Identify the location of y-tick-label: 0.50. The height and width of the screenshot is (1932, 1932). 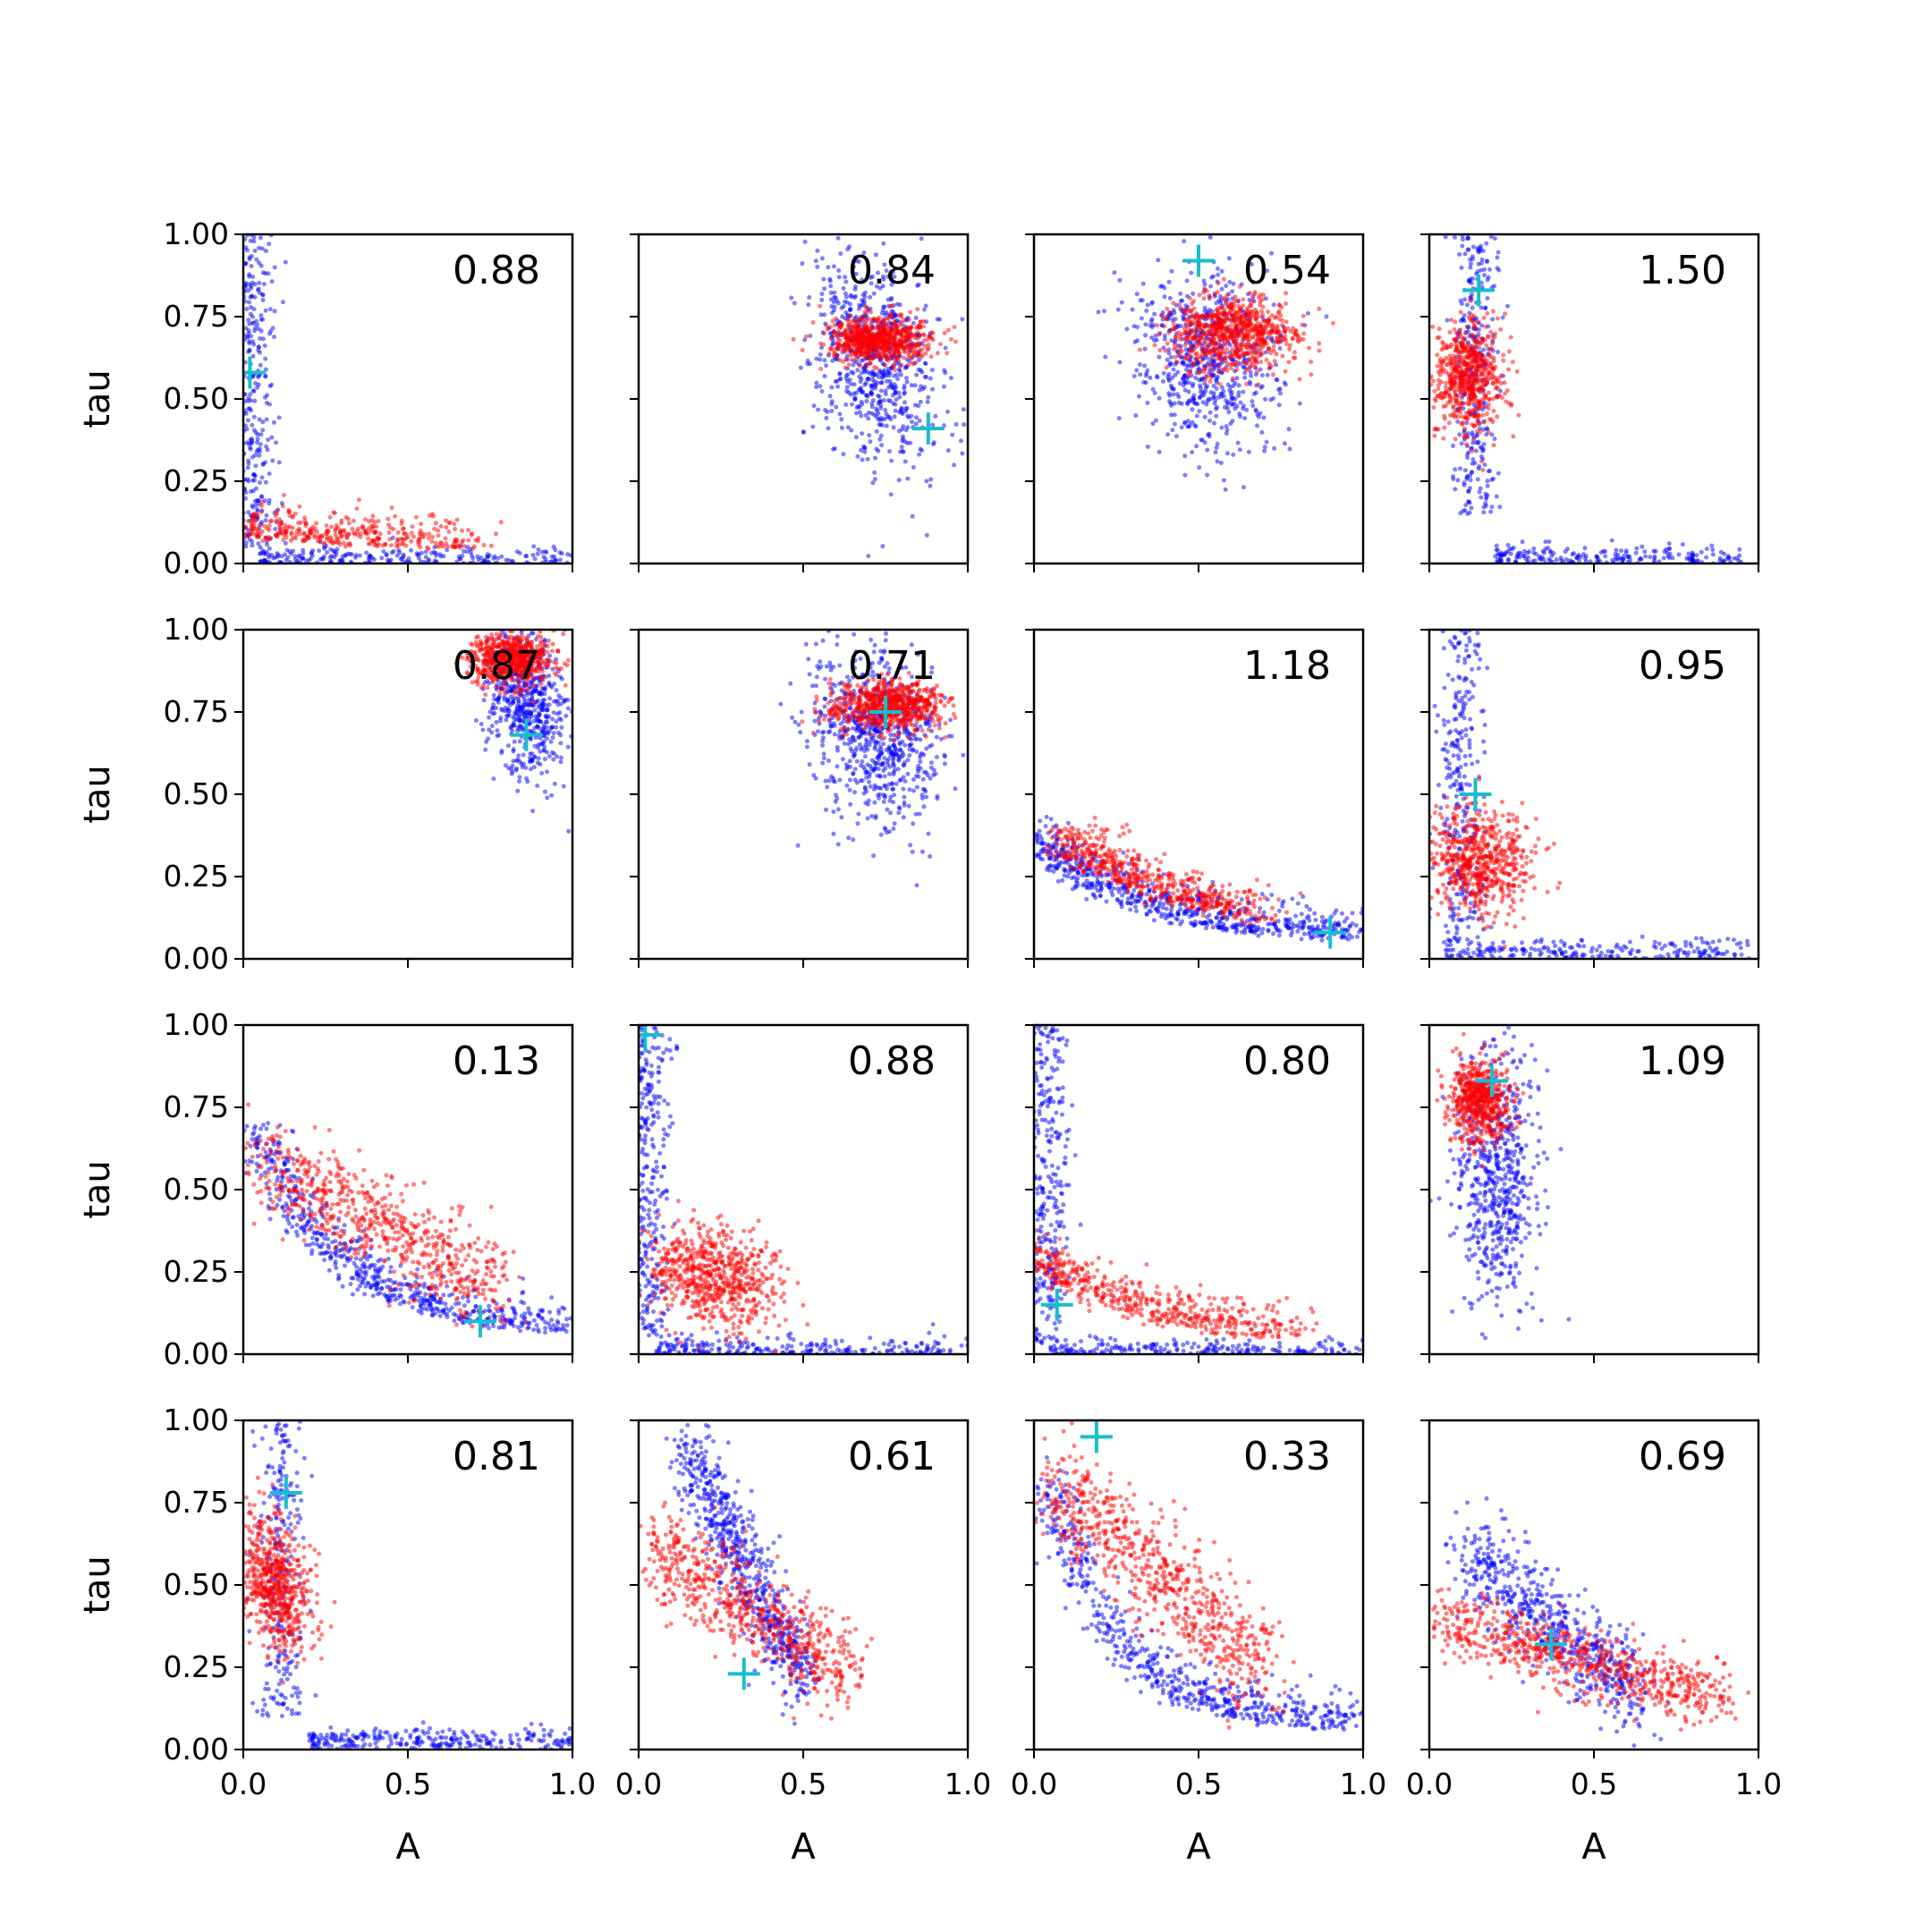
(196, 398).